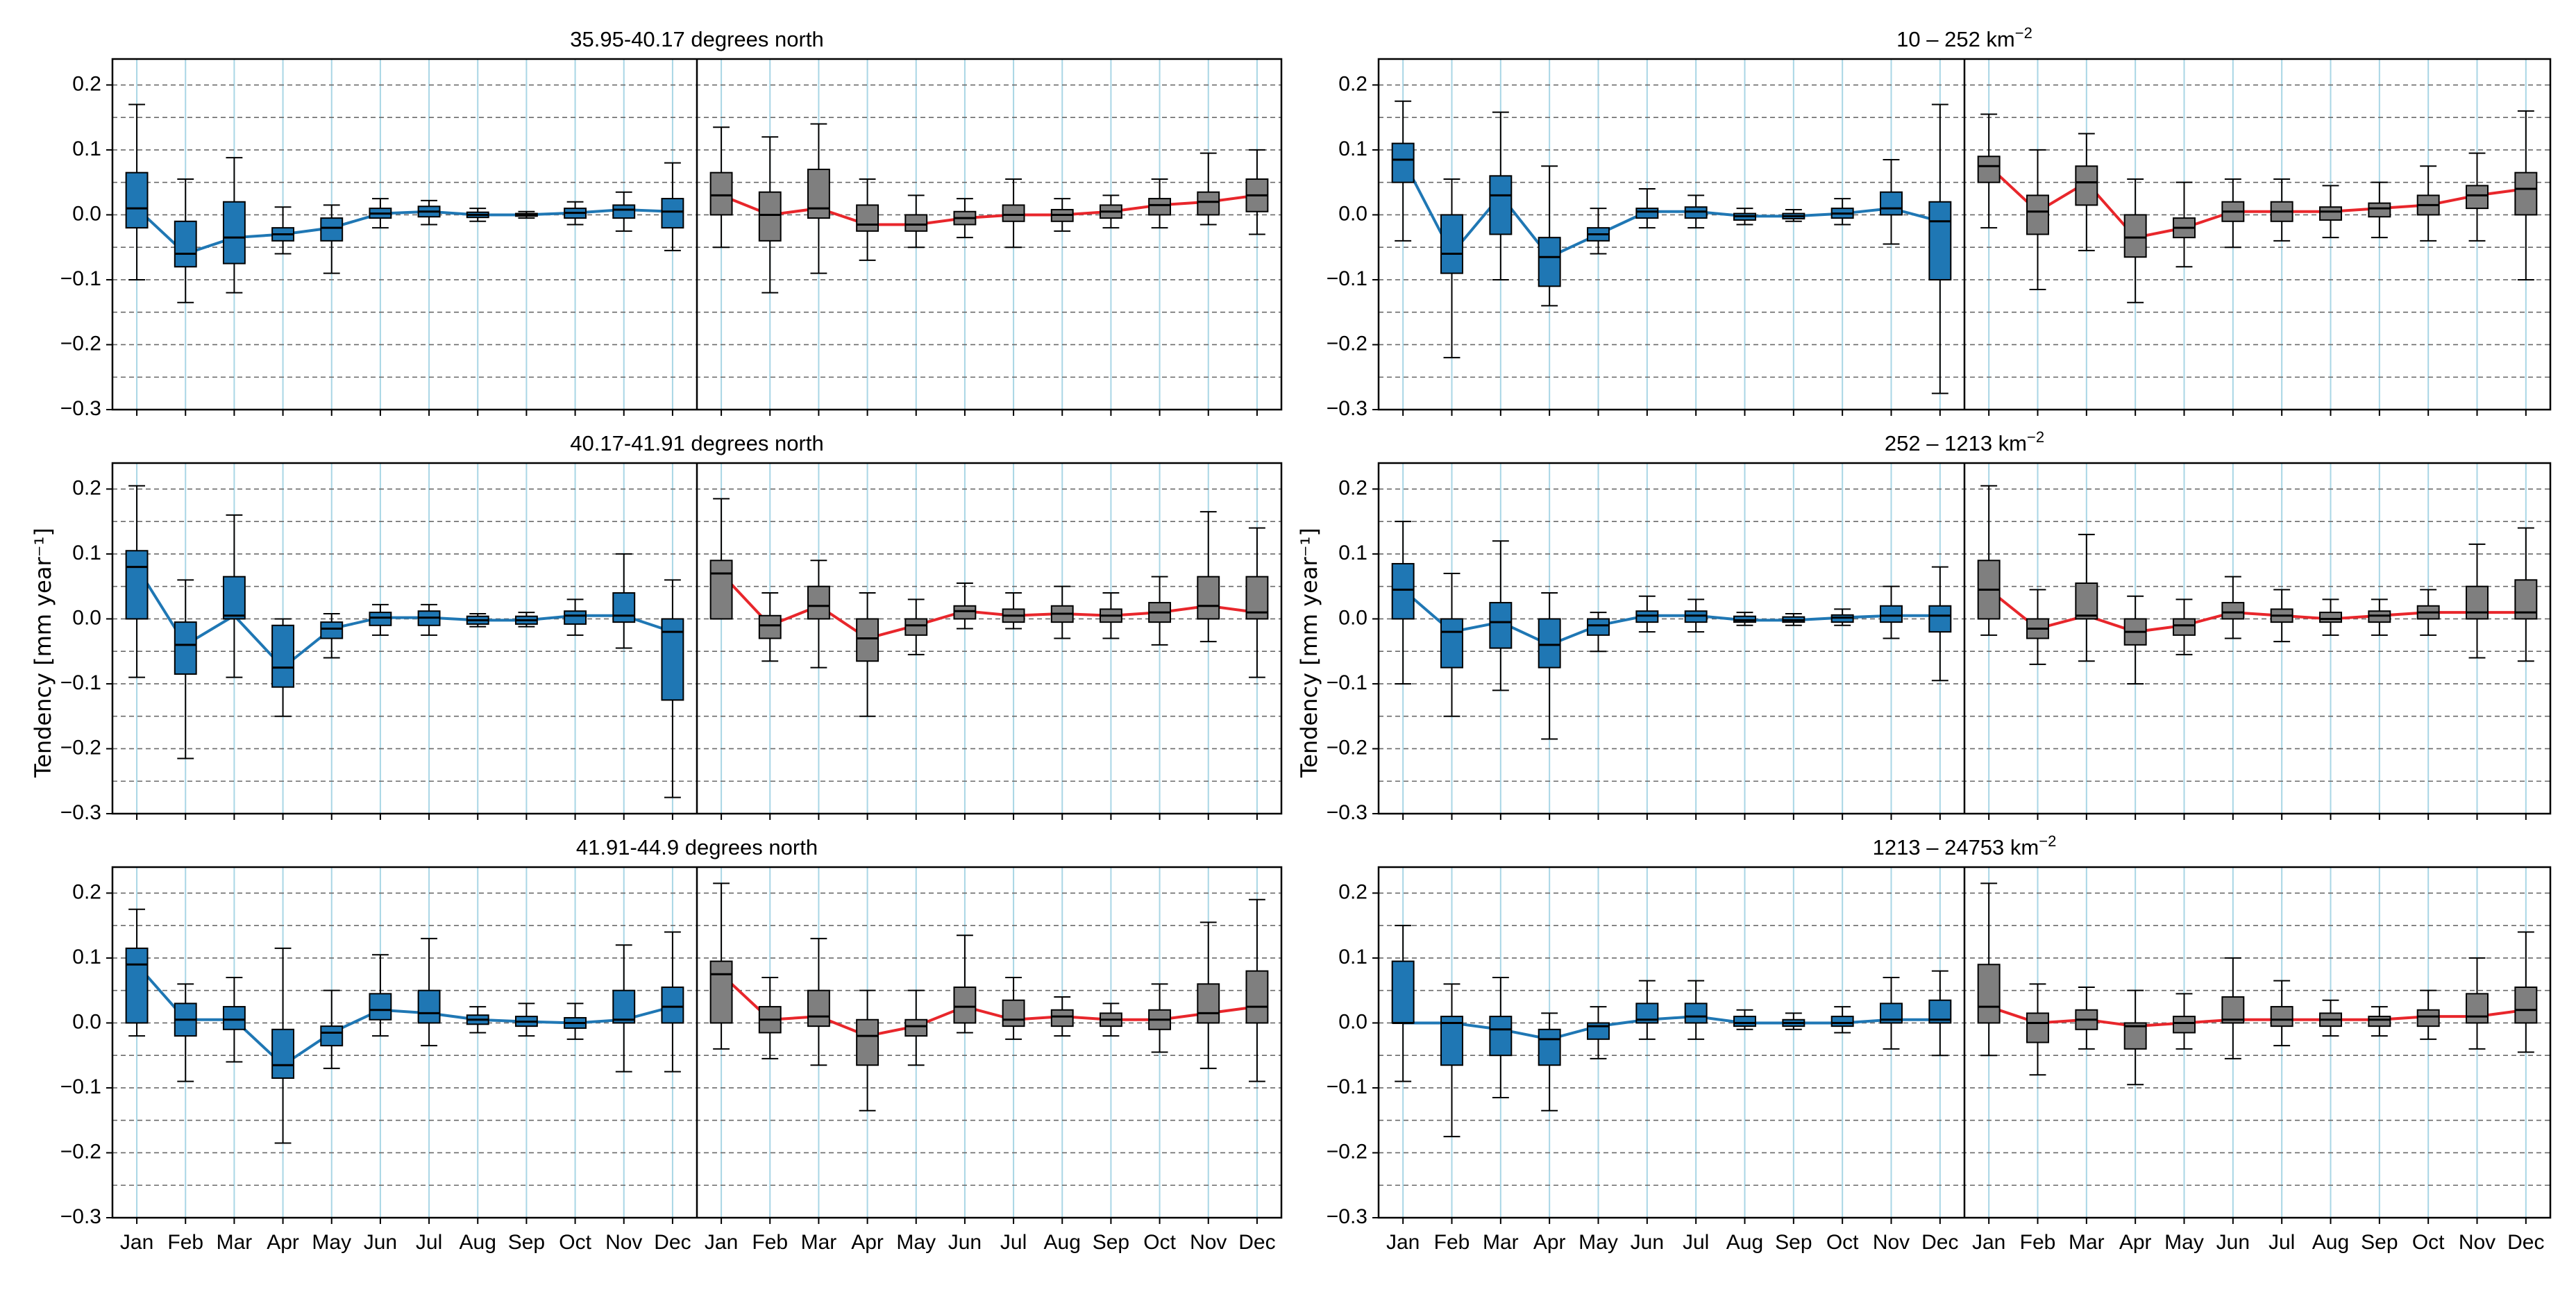  I want to click on x-tick-label: Sep, so click(1111, 1242).